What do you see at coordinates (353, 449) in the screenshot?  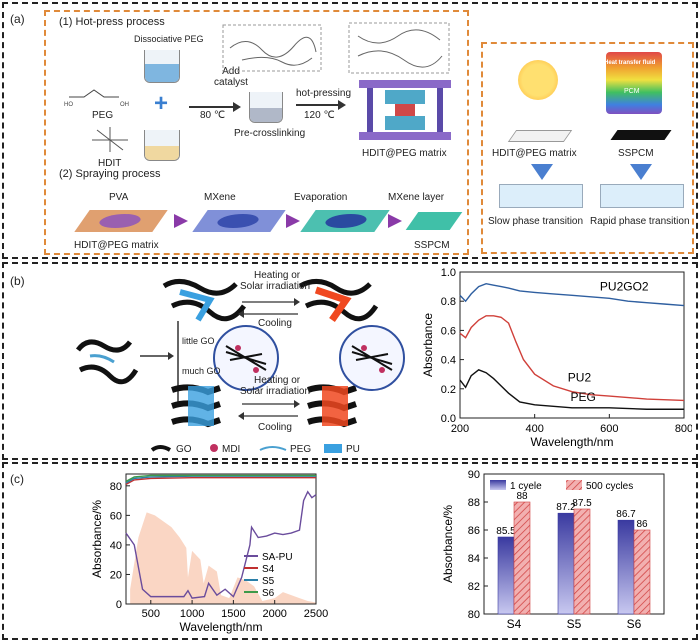 I see `legend-pu: PU` at bounding box center [353, 449].